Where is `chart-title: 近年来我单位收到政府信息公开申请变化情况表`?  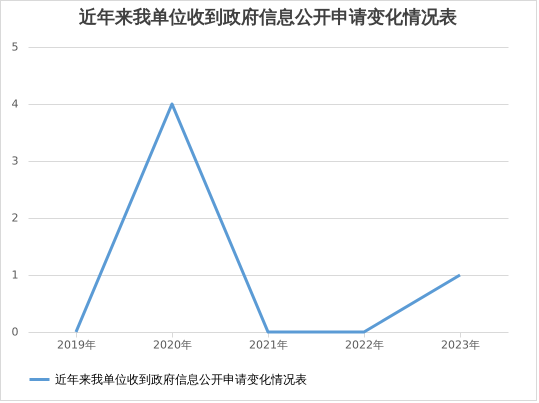
chart-title: 近年来我单位收到政府信息公开申请变化情况表 is located at coordinates (267, 17).